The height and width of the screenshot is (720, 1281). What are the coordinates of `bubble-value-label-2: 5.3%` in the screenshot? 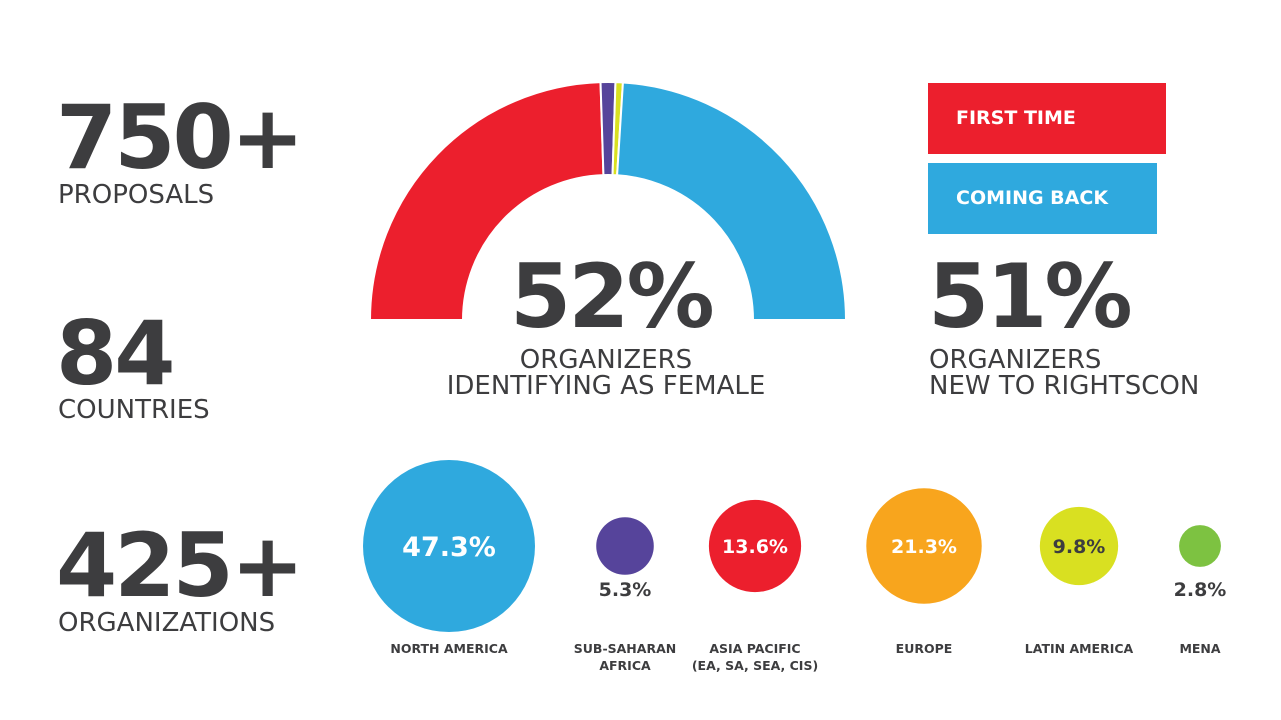 It's located at (625, 590).